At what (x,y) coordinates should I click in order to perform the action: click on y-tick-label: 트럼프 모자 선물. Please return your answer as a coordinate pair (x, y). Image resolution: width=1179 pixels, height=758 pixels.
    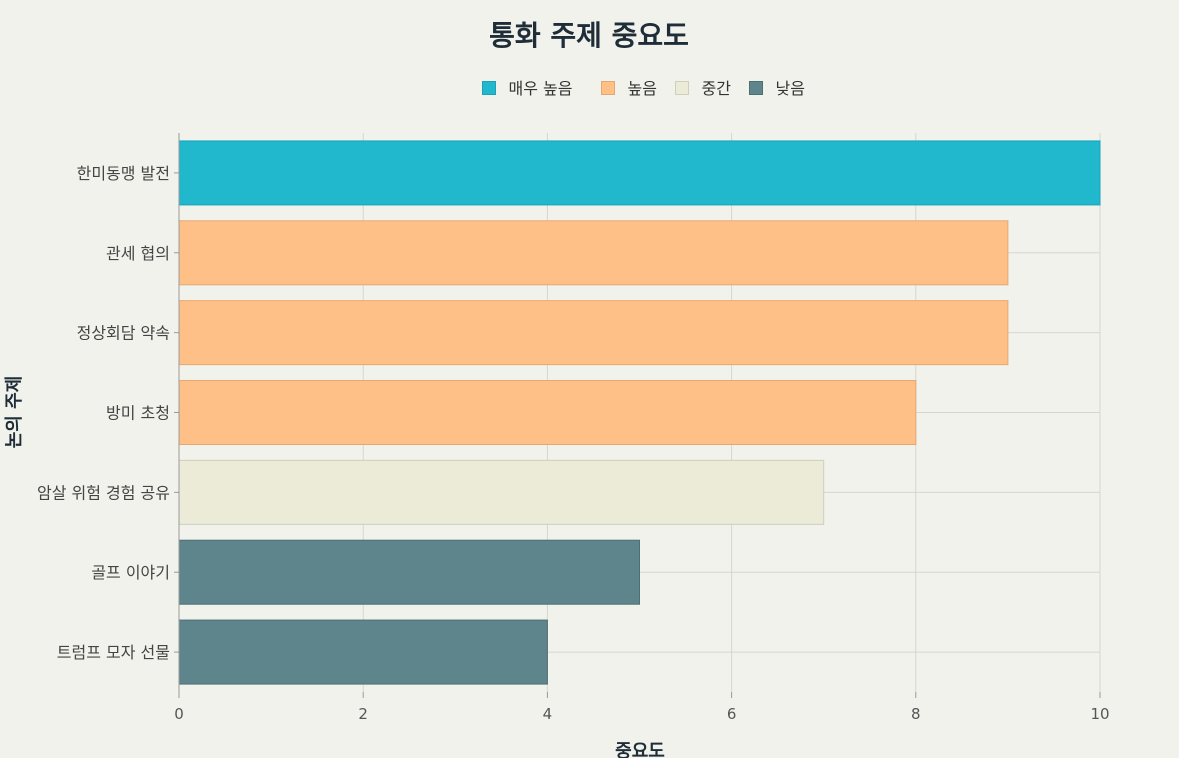
    Looking at the image, I should click on (113, 652).